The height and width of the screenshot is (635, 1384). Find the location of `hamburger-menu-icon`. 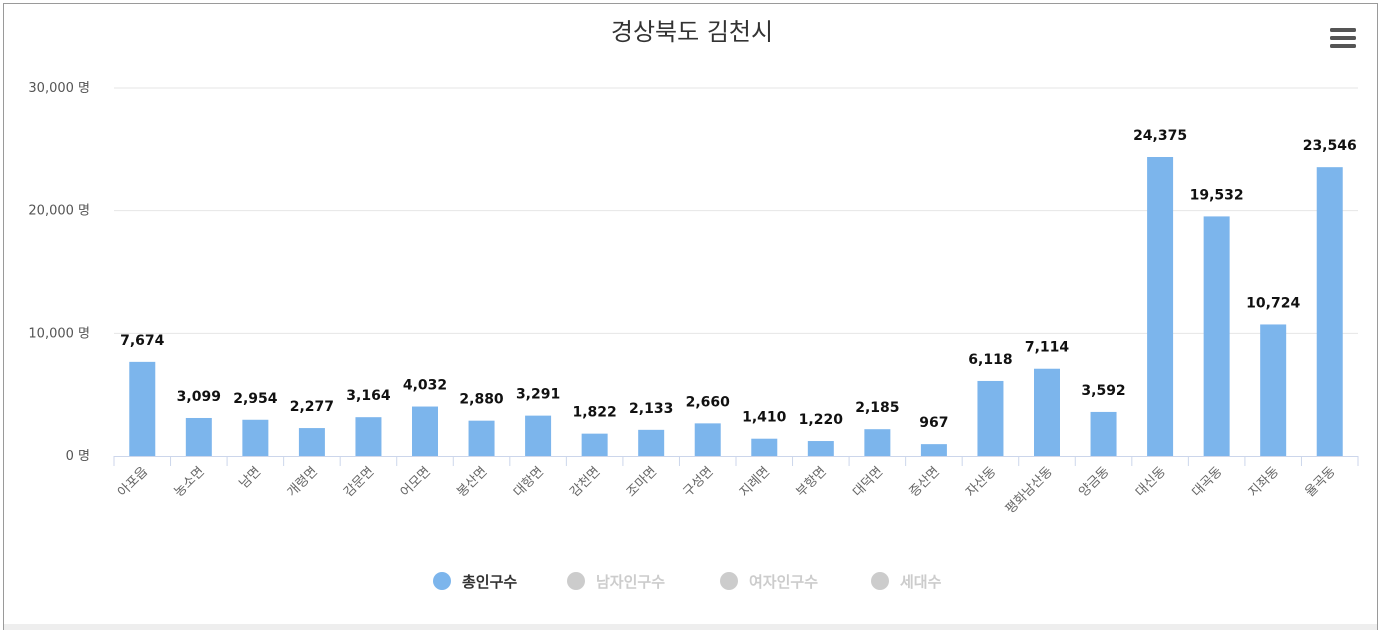

hamburger-menu-icon is located at coordinates (1343, 38).